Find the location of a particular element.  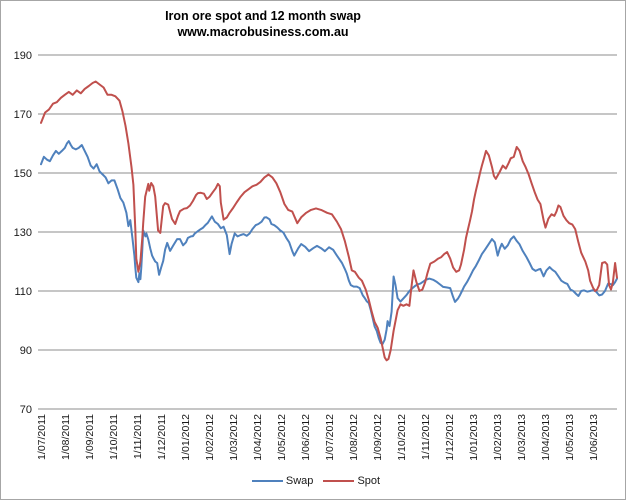

x-tick-label: 1/08/2011 is located at coordinates (66, 437).